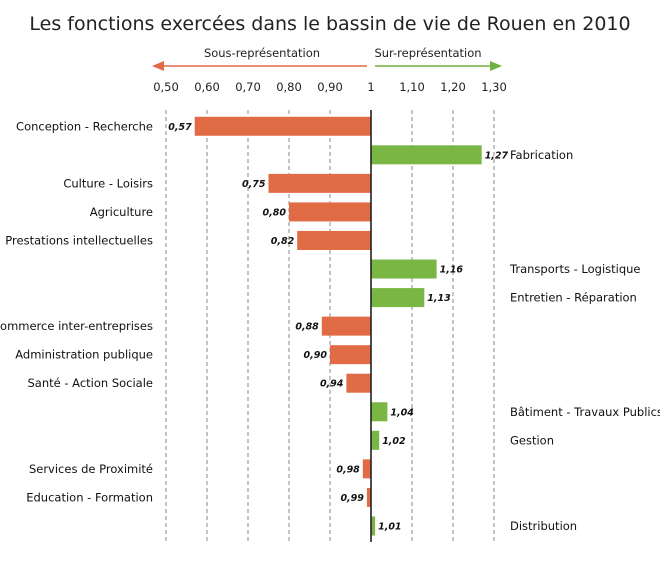 The image size is (660, 575). What do you see at coordinates (84, 126) in the screenshot?
I see `category-label: Conception - Recherche` at bounding box center [84, 126].